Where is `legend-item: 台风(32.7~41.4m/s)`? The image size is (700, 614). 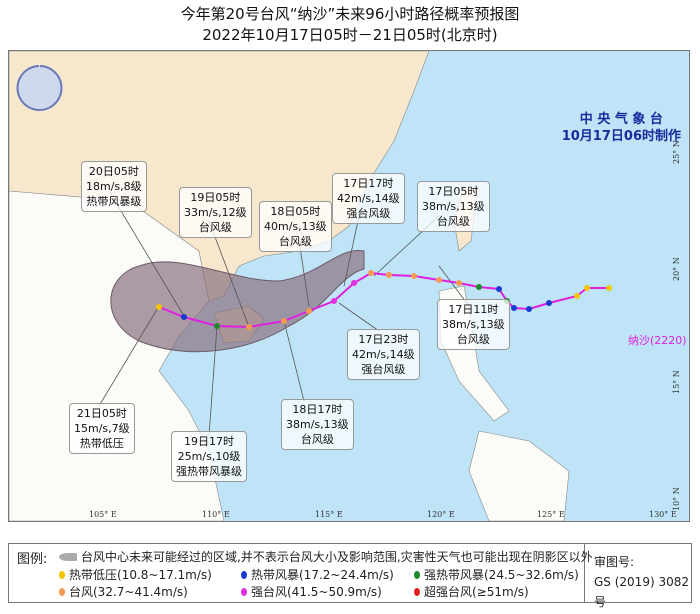
legend-item: 台风(32.7~41.4m/s) is located at coordinates (123, 591).